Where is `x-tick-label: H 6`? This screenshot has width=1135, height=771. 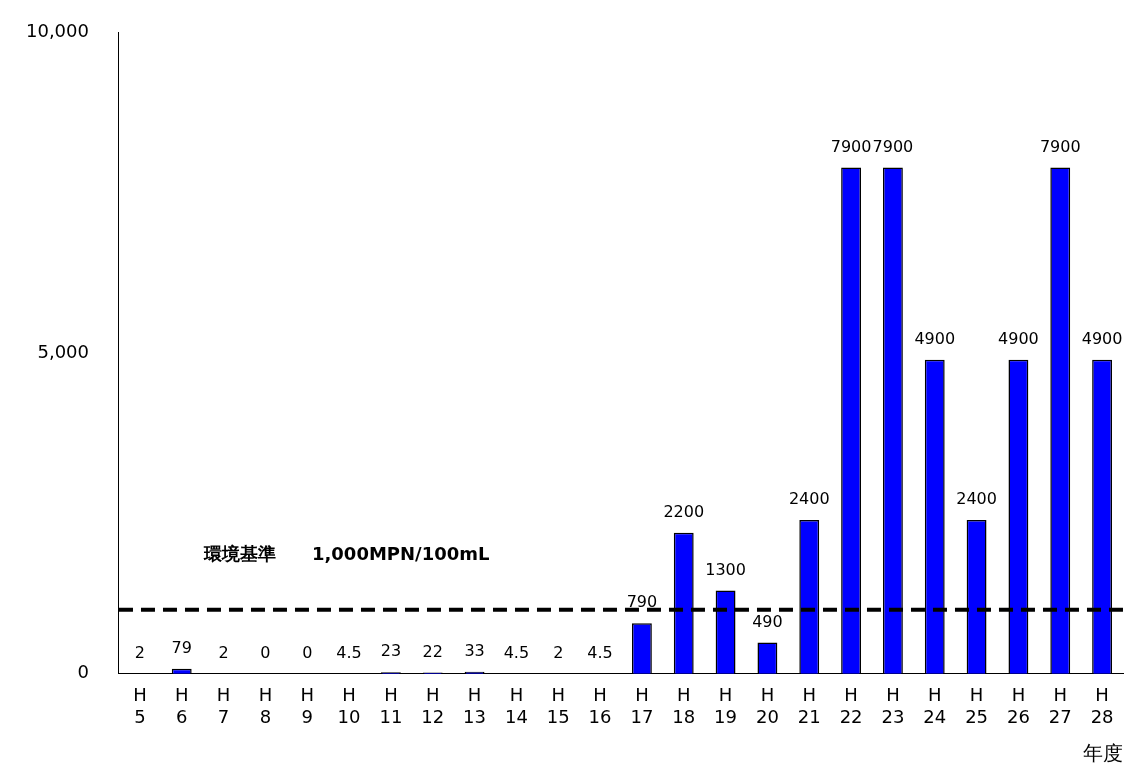
x-tick-label: H 6 is located at coordinates (181, 705).